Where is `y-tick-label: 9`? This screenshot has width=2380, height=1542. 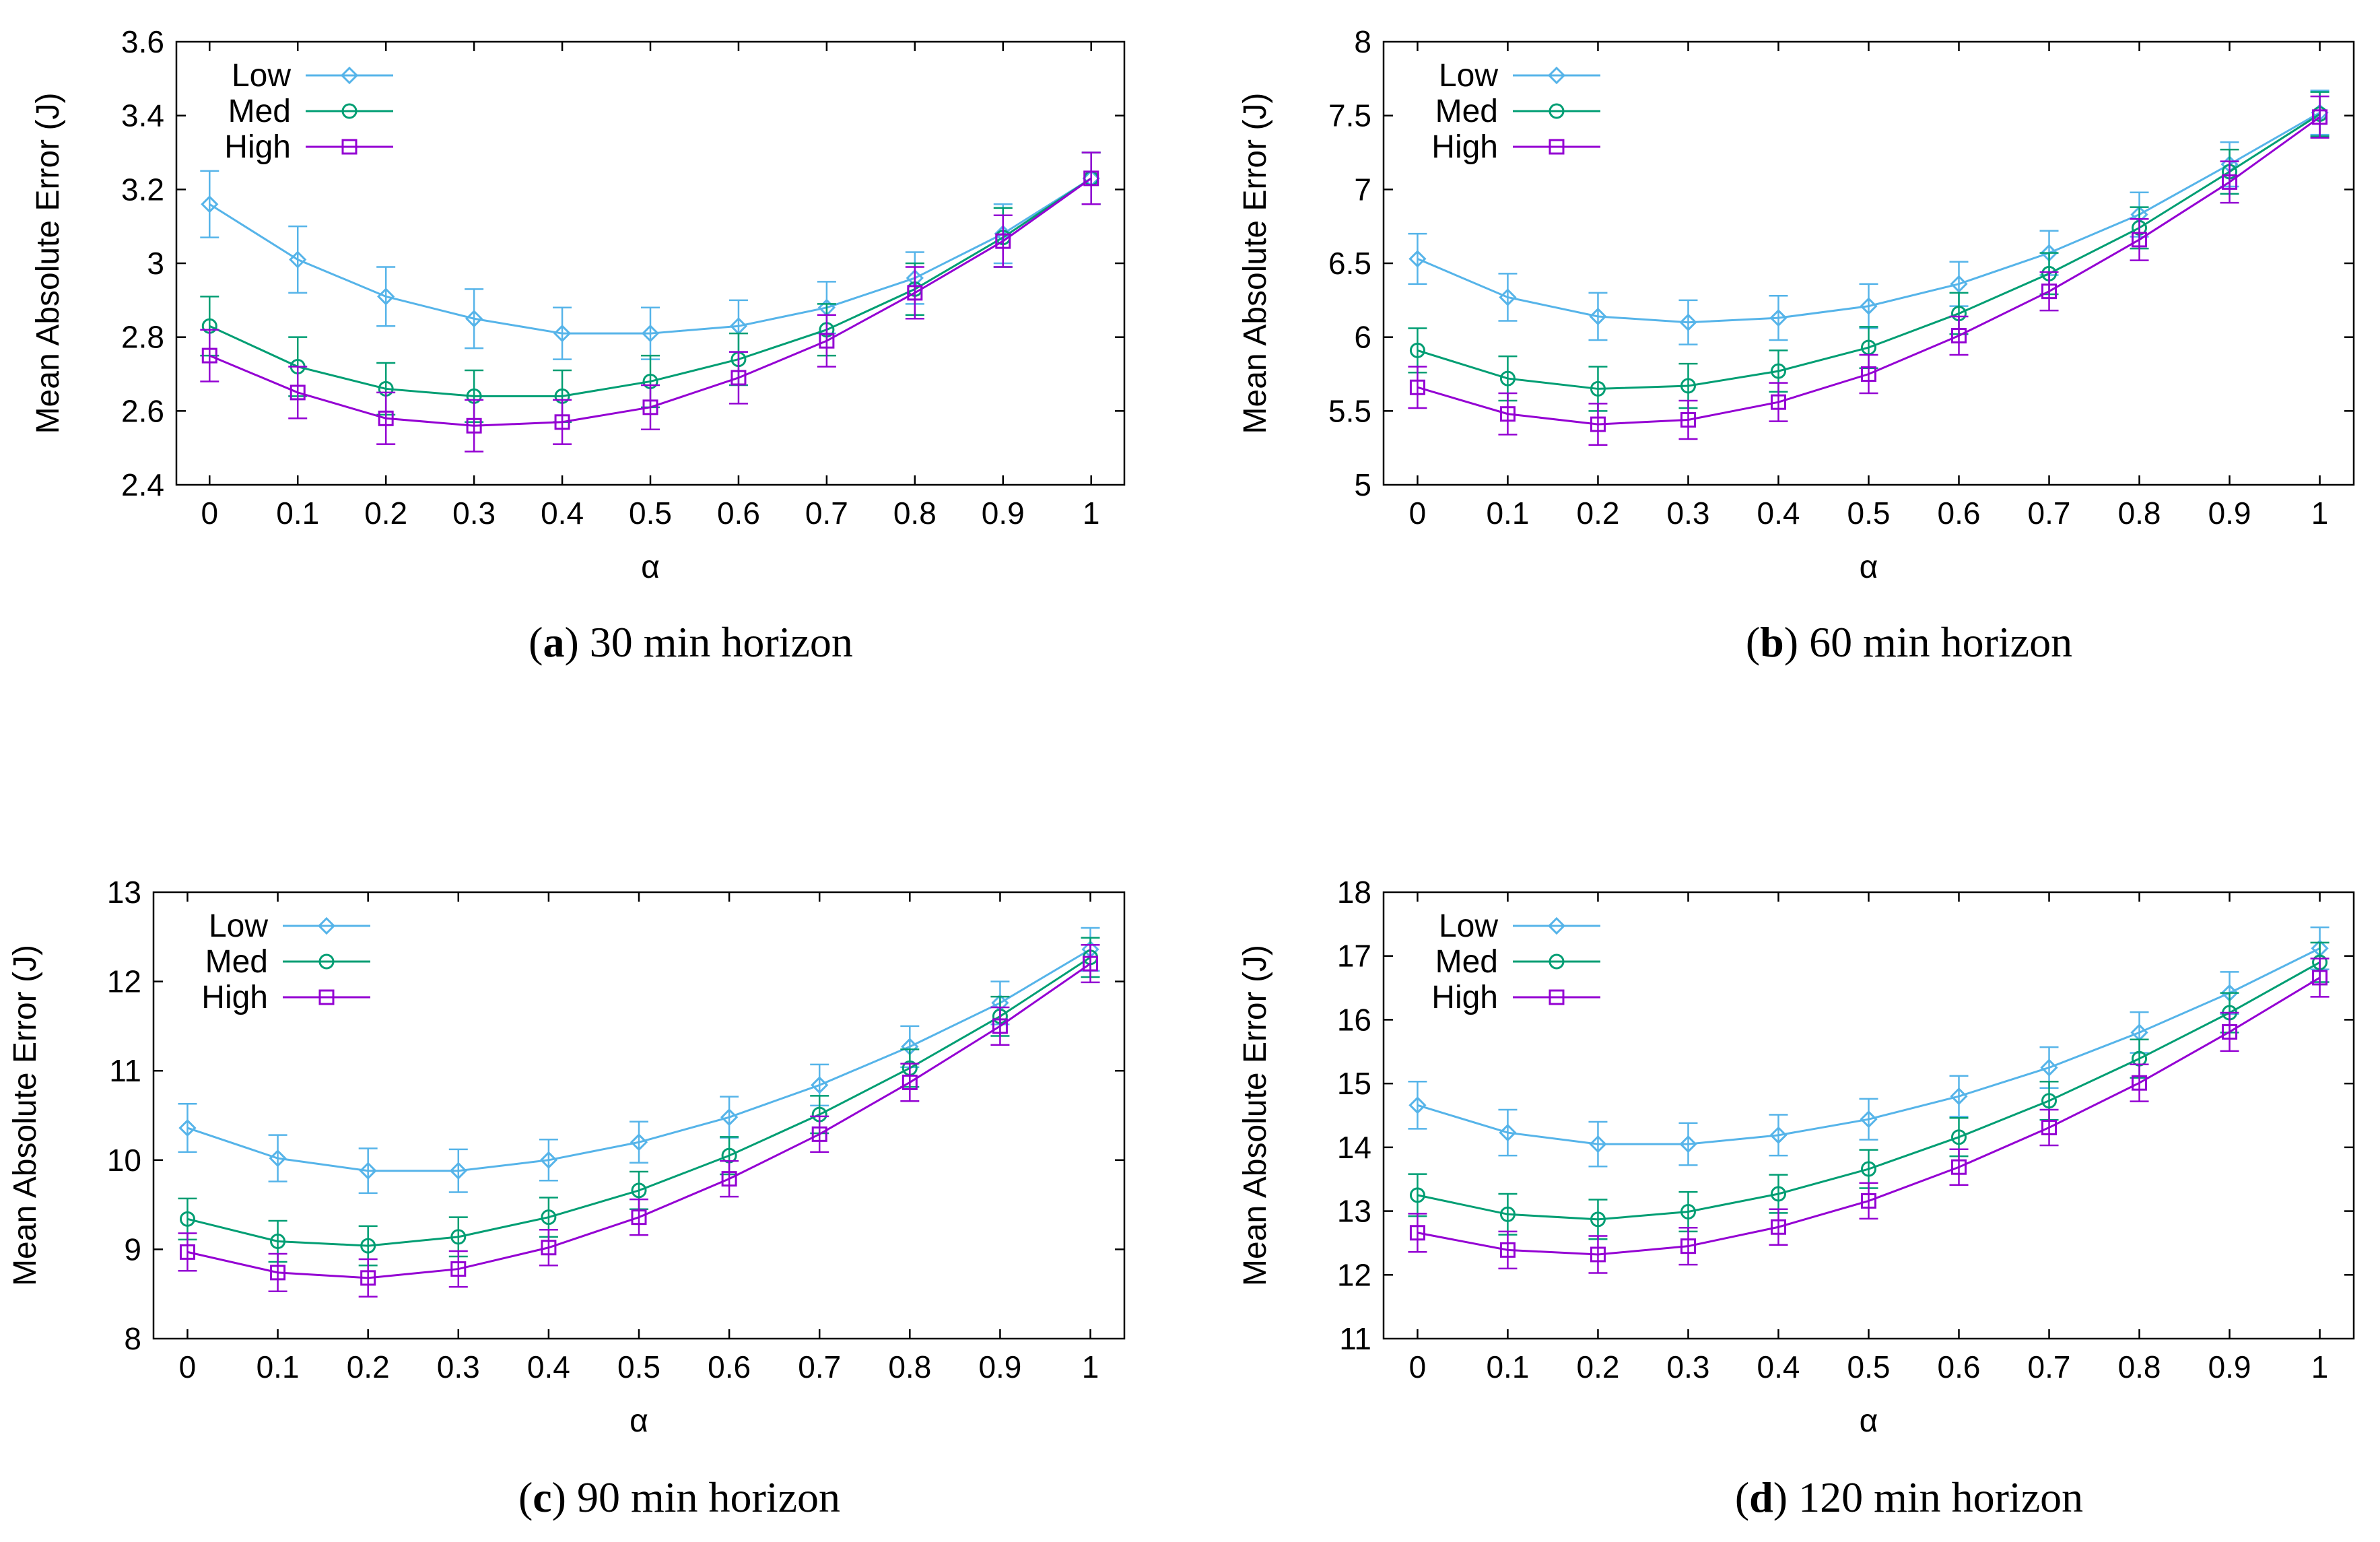 y-tick-label: 9 is located at coordinates (133, 1249).